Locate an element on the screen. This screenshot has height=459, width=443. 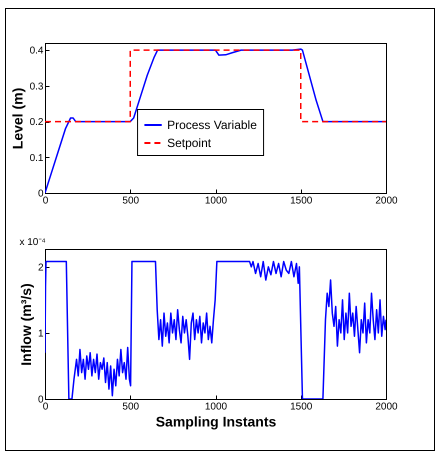
x-axis-title: Sampling Instants is located at coordinates (216, 422).